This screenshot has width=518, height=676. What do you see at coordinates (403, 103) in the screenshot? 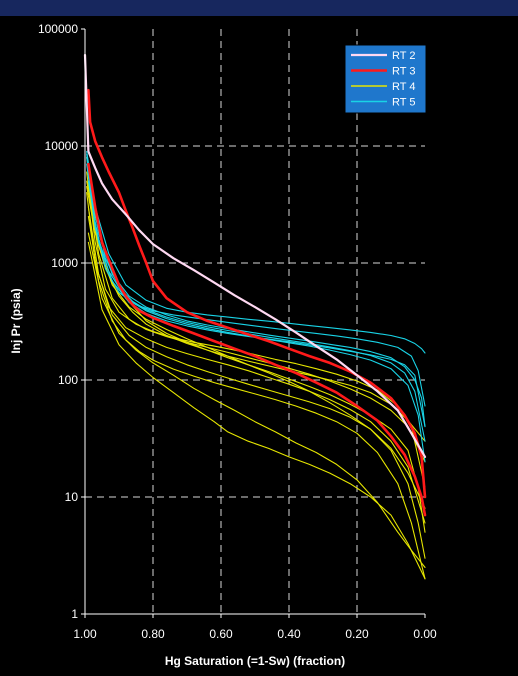
I see `legend-label: RT 5` at bounding box center [403, 103].